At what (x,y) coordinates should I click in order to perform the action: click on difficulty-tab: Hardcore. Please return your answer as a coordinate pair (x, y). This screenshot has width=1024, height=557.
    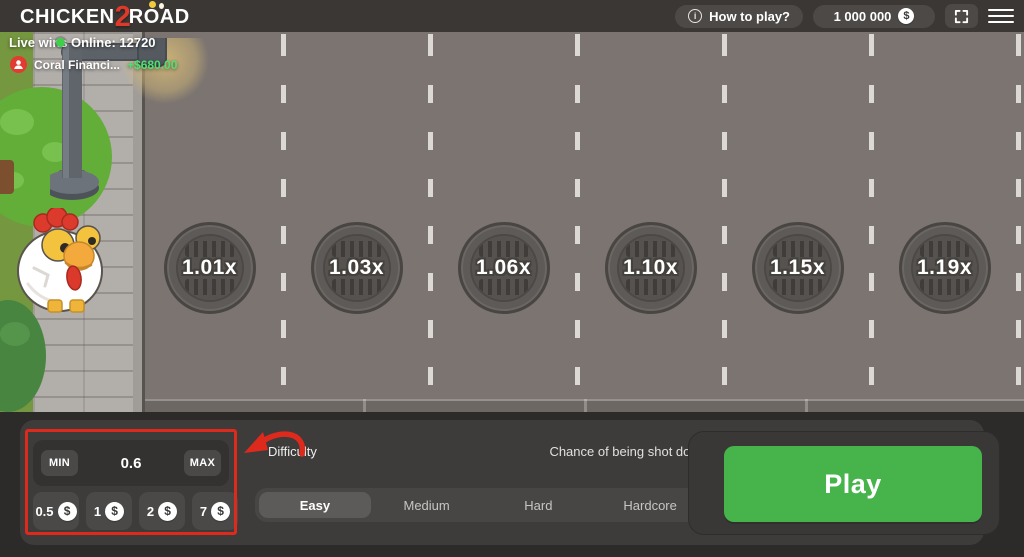
    Looking at the image, I should click on (650, 505).